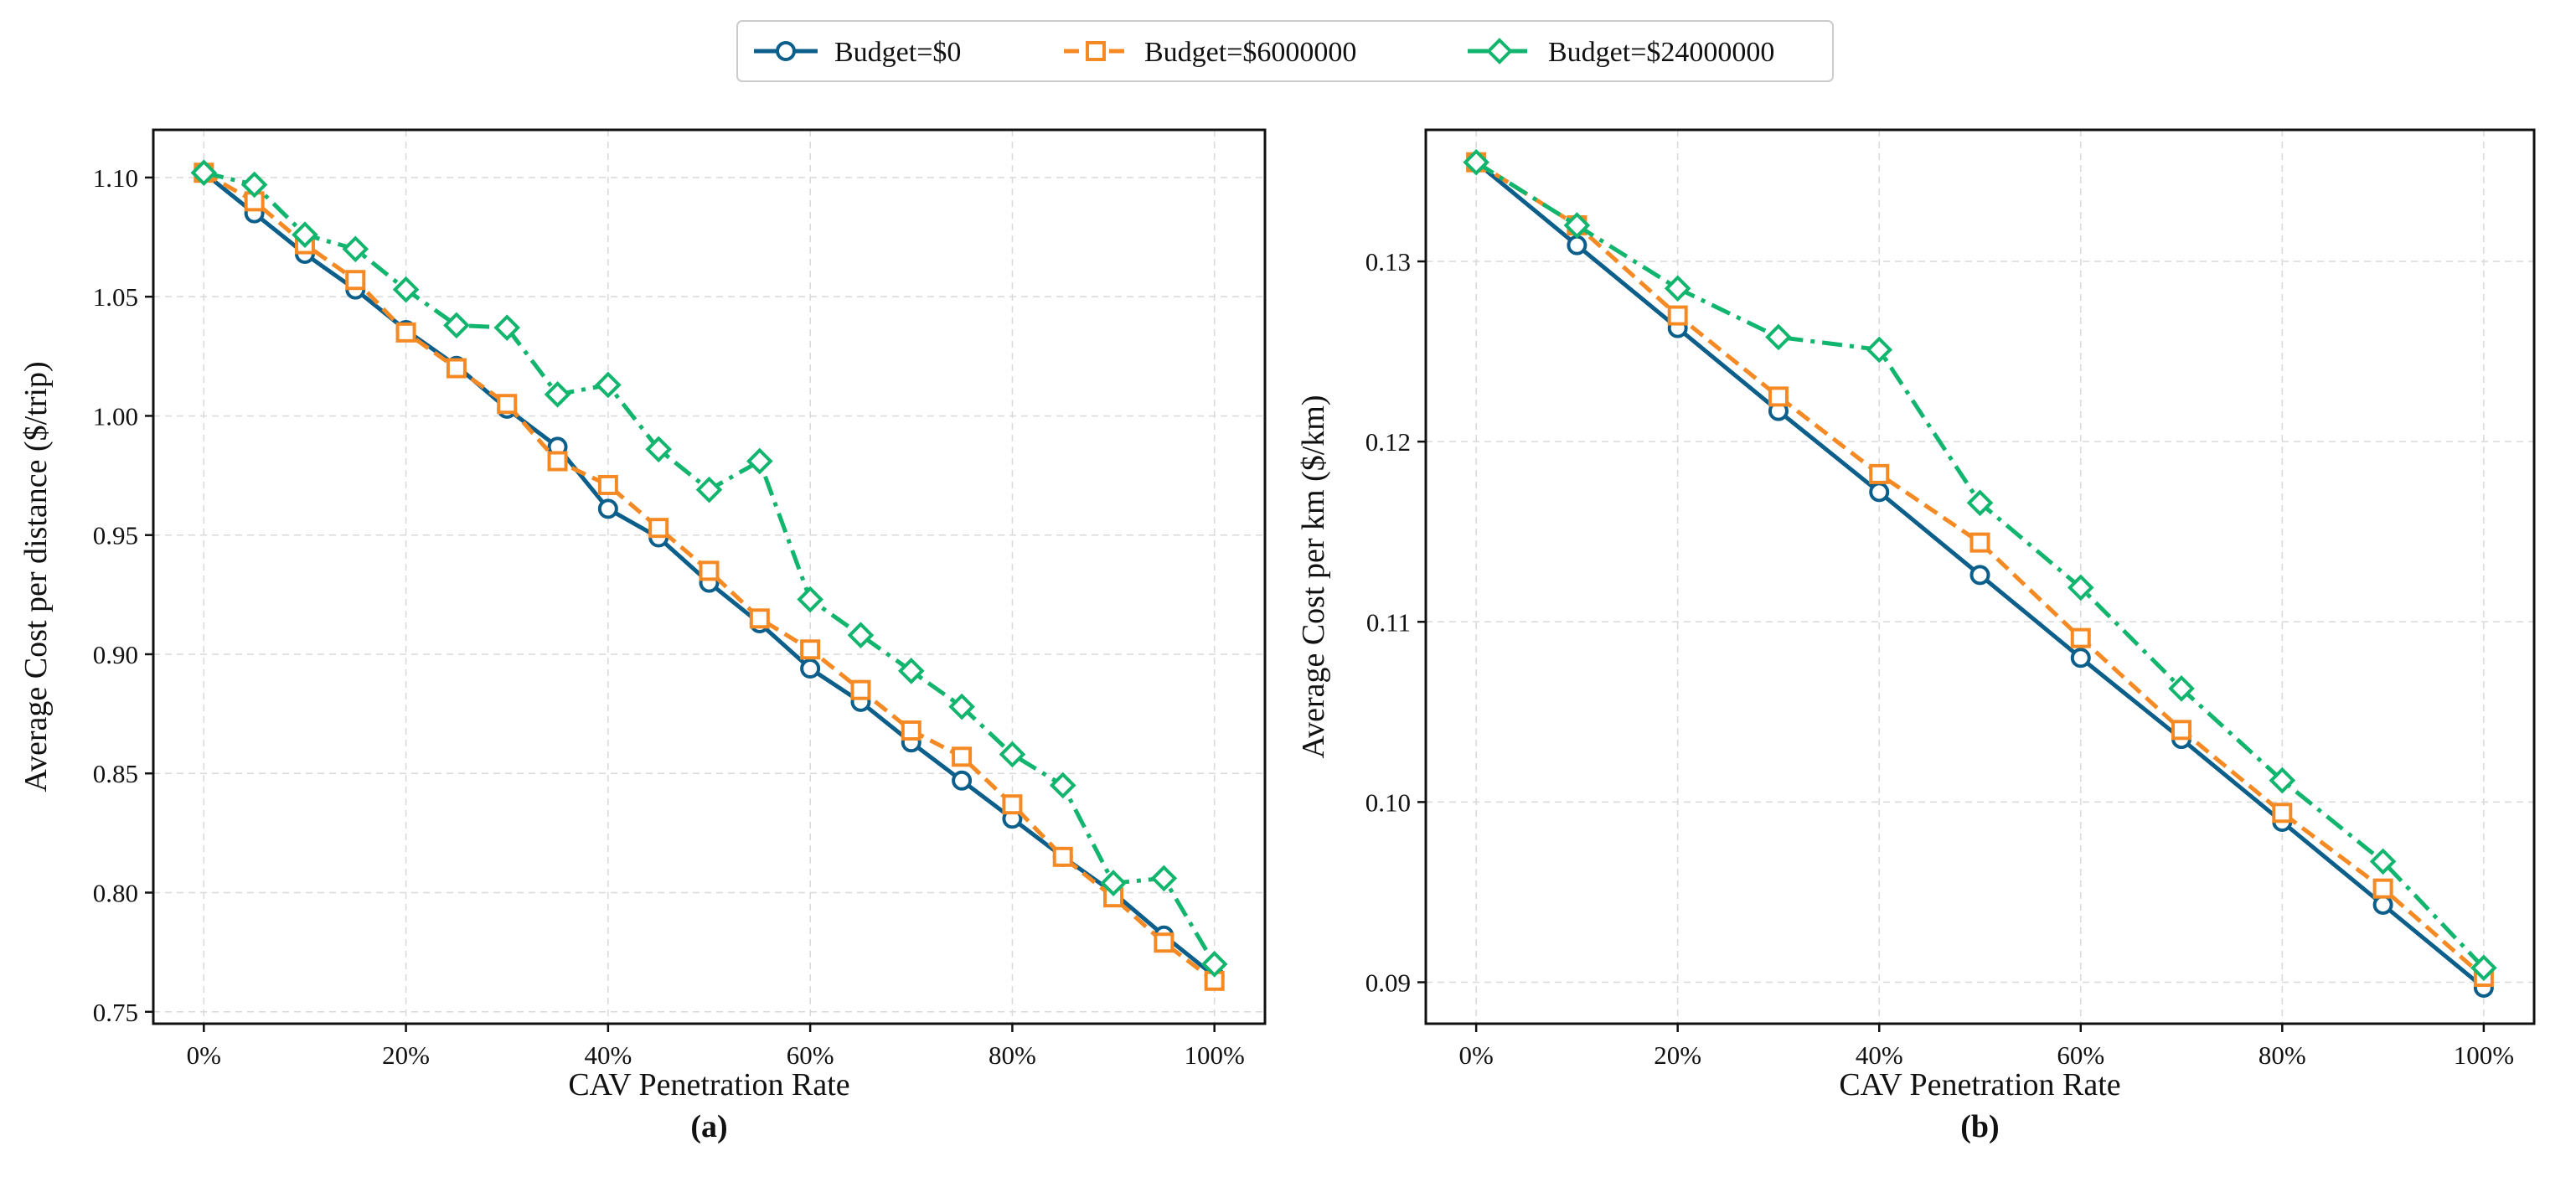  I want to click on y-axis-label: Average Cost per km ($/km), so click(1313, 576).